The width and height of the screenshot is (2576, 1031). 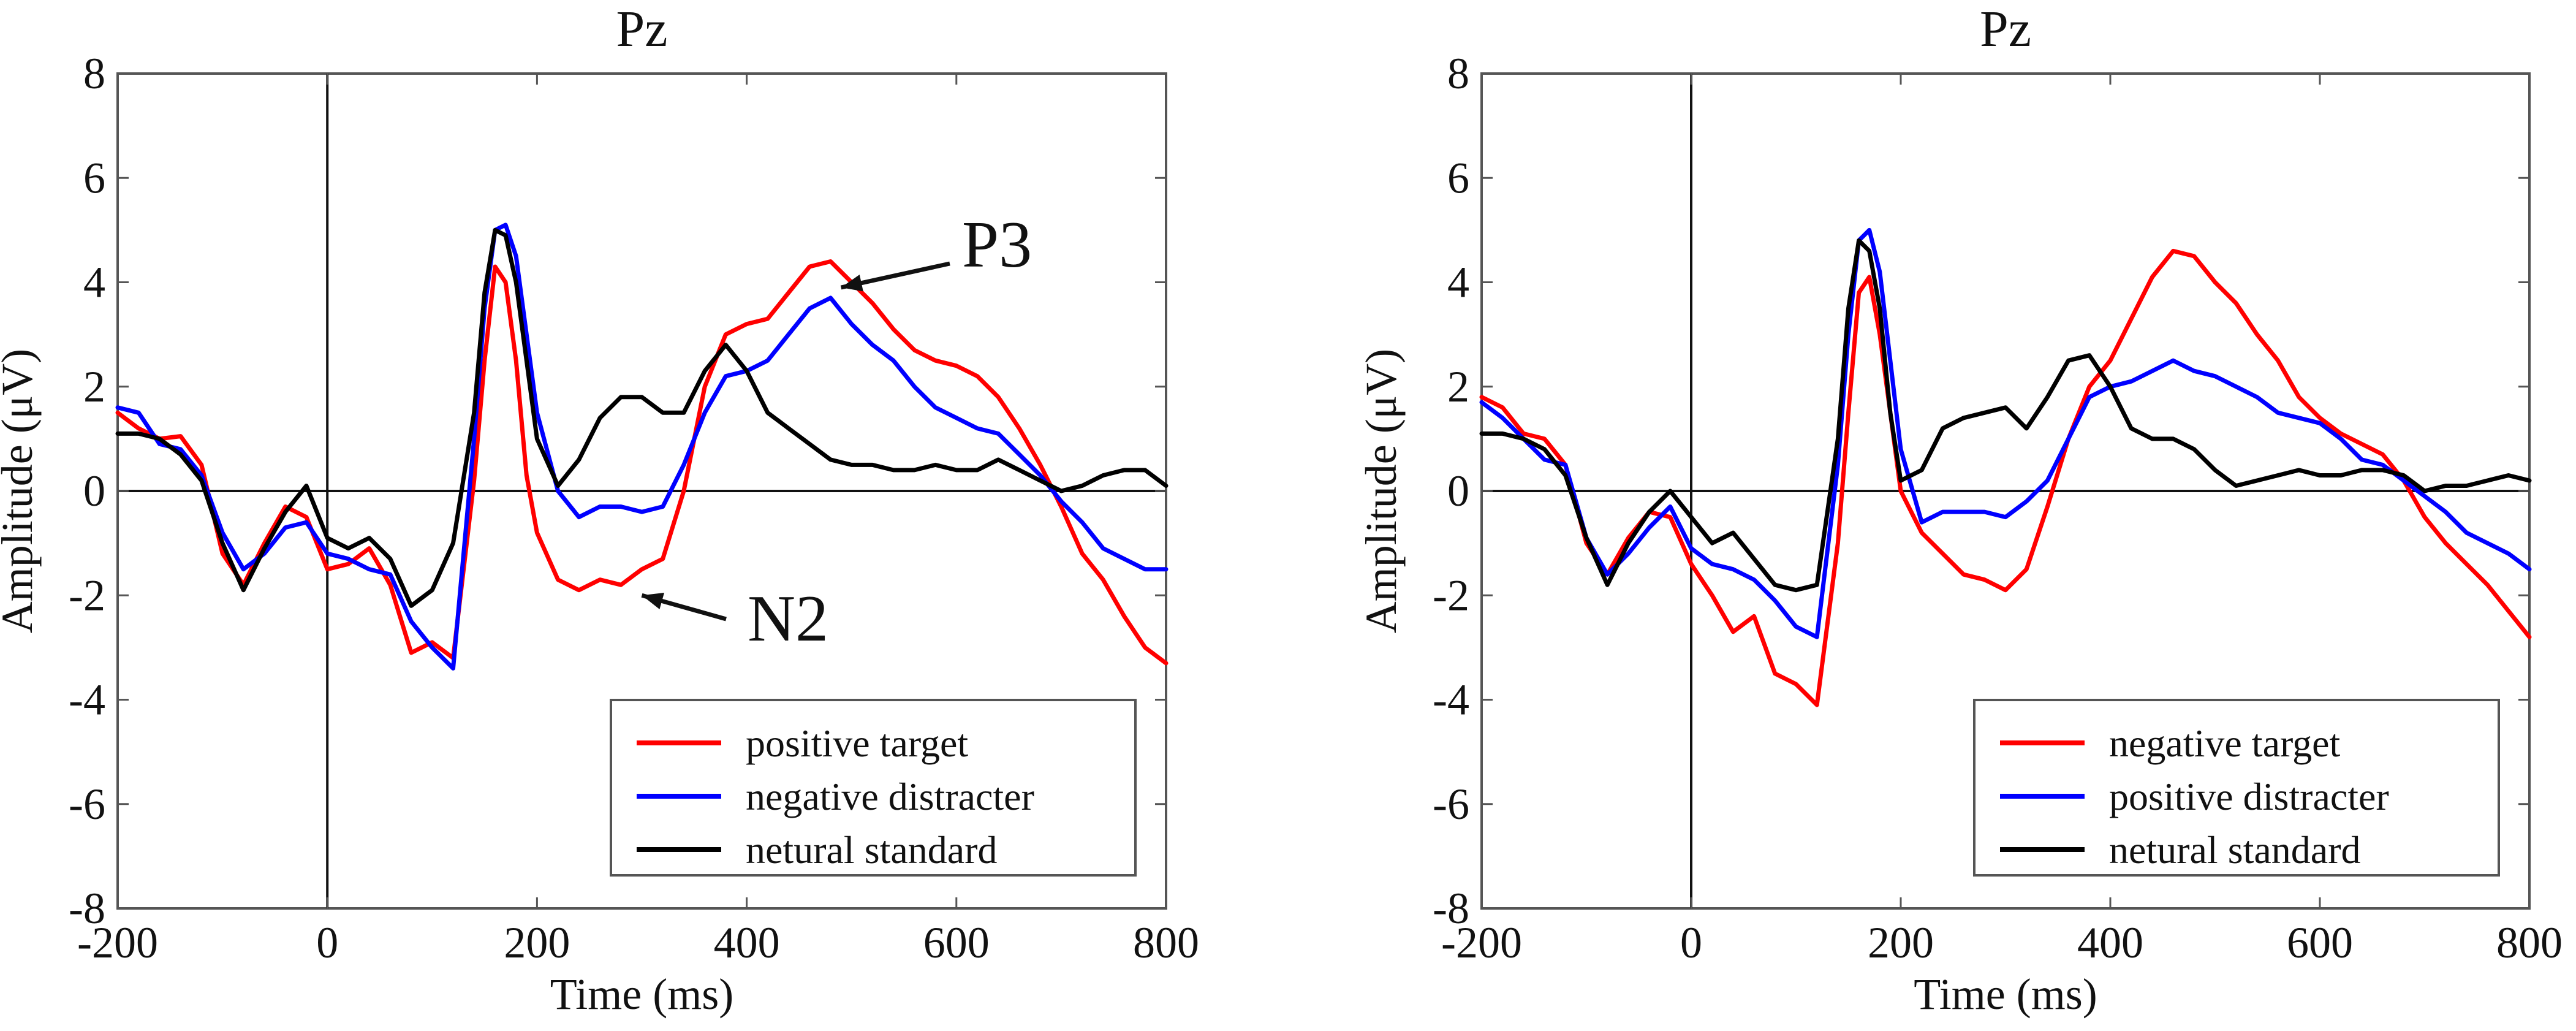 What do you see at coordinates (1451, 595) in the screenshot?
I see `y-tick-label: -2` at bounding box center [1451, 595].